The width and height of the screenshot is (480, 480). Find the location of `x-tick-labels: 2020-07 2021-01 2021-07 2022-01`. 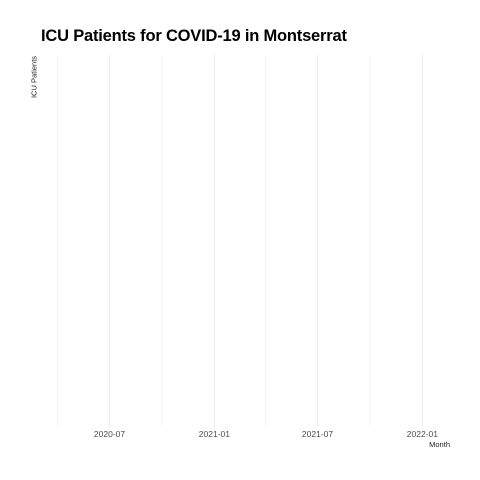

x-tick-labels: 2020-07 2021-01 2021-07 2022-01 is located at coordinates (266, 434).